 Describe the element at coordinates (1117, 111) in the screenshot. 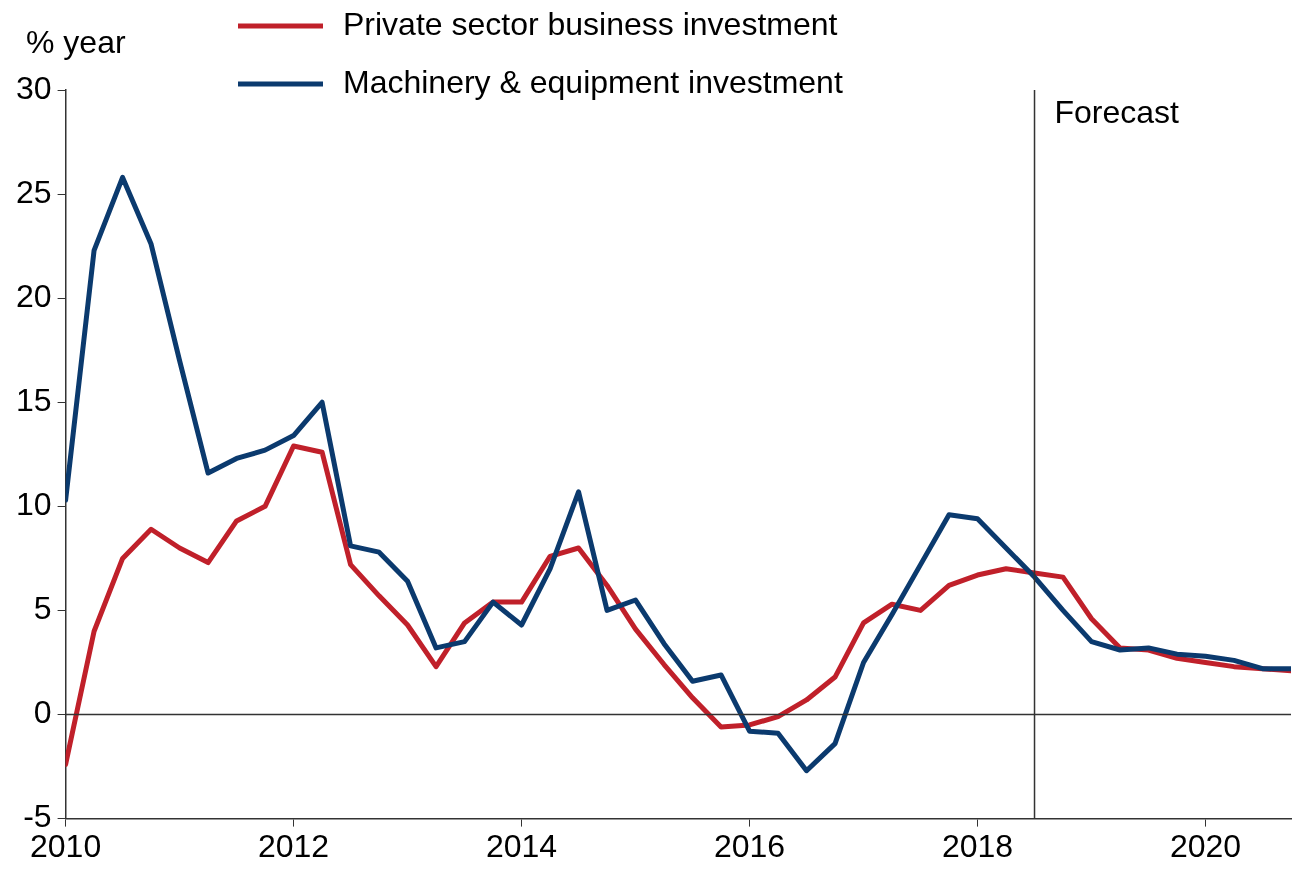

I see `ref-line-label: Forecast` at that location.